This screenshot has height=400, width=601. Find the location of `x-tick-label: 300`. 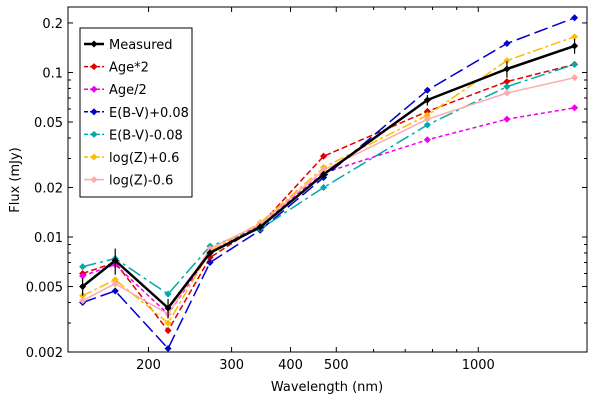

x-tick-label: 300 is located at coordinates (231, 365).